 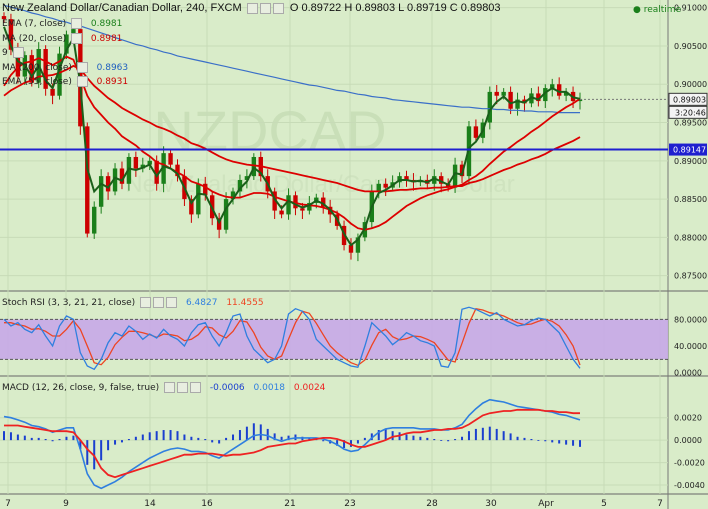 I want to click on x-tick-label: 5, so click(x=604, y=504).